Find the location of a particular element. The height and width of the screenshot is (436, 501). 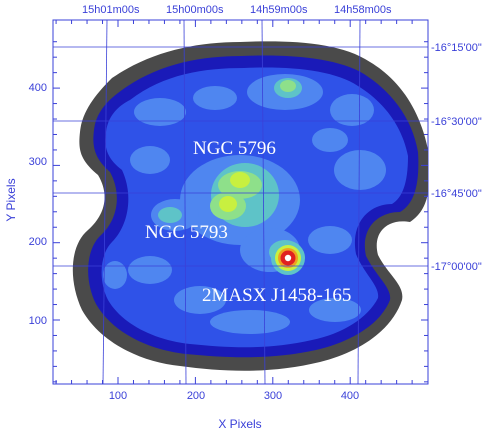

x-axis-title: X Pixels is located at coordinates (239, 424).